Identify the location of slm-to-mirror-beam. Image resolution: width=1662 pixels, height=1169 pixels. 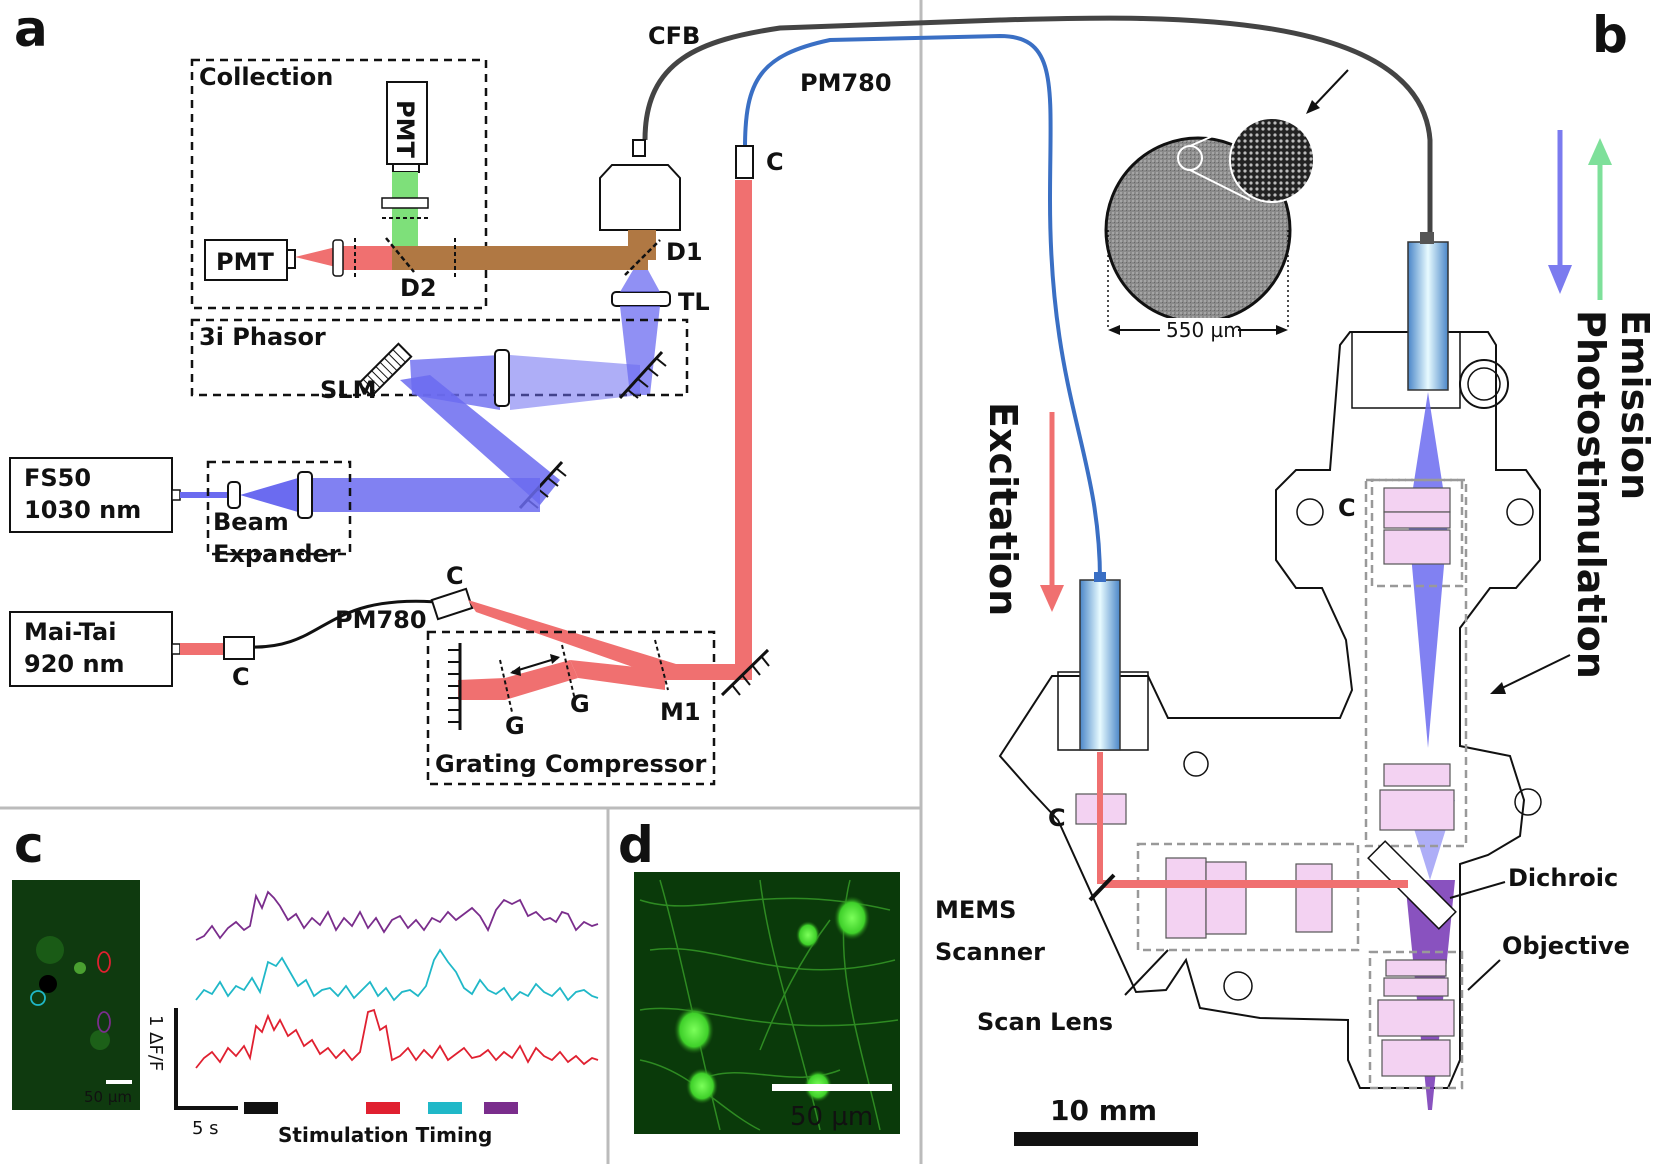
(480, 440).